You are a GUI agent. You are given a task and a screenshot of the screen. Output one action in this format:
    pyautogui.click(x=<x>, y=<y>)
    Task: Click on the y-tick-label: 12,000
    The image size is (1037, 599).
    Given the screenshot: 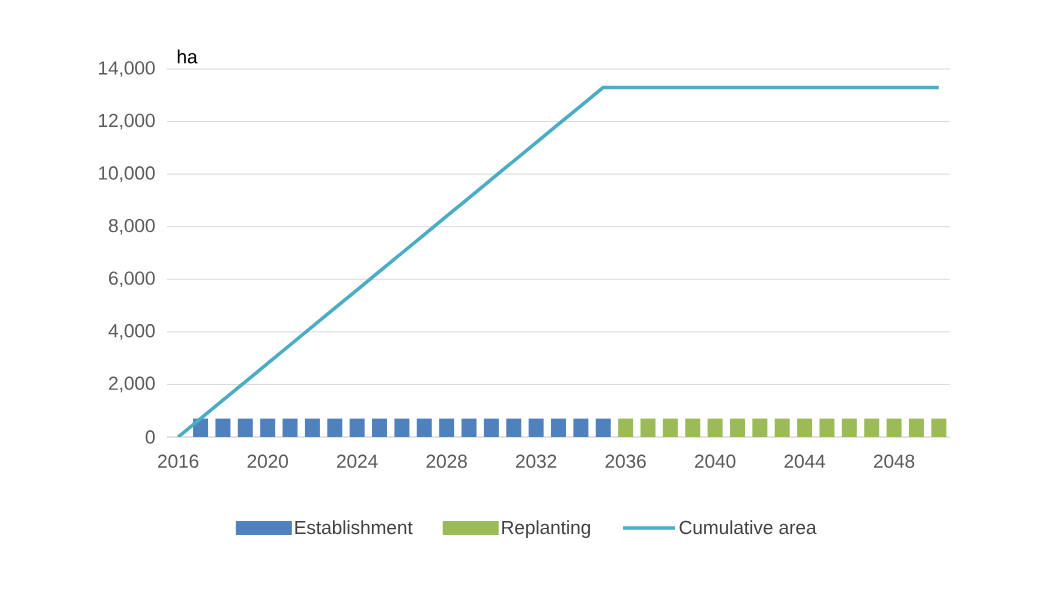 What is the action you would take?
    pyautogui.click(x=127, y=121)
    